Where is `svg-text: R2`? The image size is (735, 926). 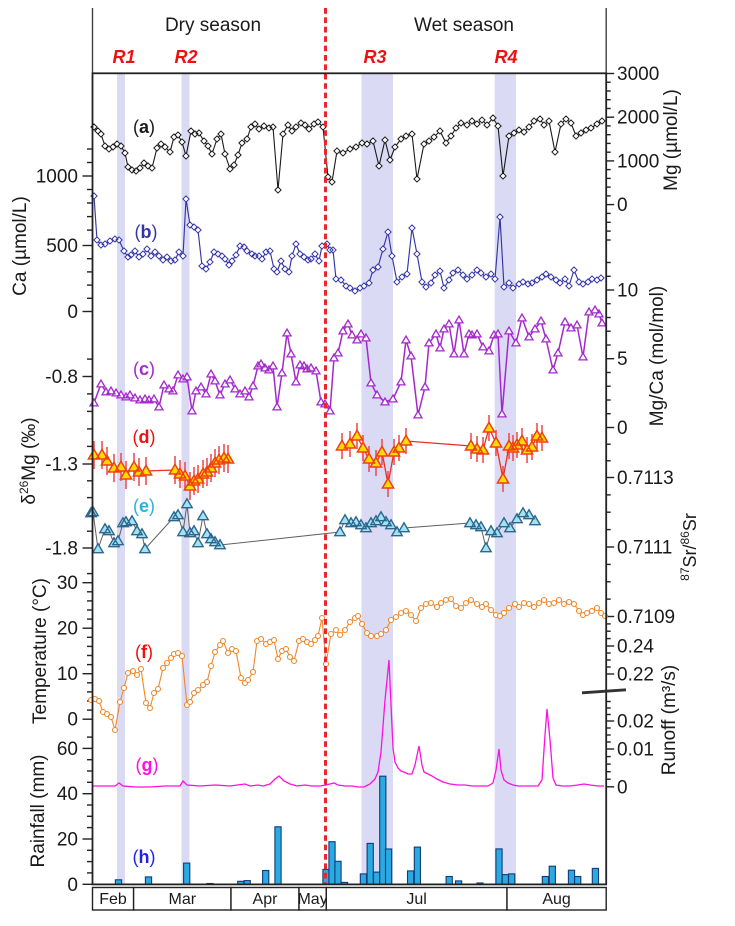
svg-text: R2 is located at coordinates (185, 57).